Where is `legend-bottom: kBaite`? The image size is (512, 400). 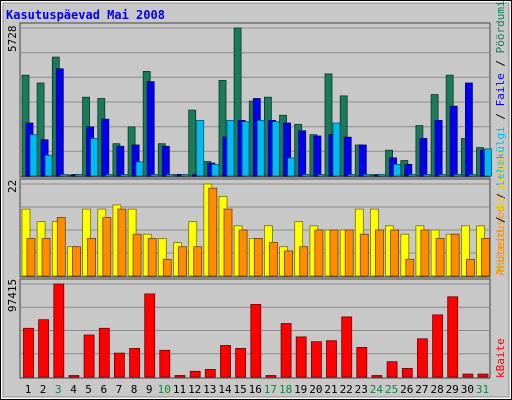
legend-bottom: kBaite is located at coordinates (500, 358).